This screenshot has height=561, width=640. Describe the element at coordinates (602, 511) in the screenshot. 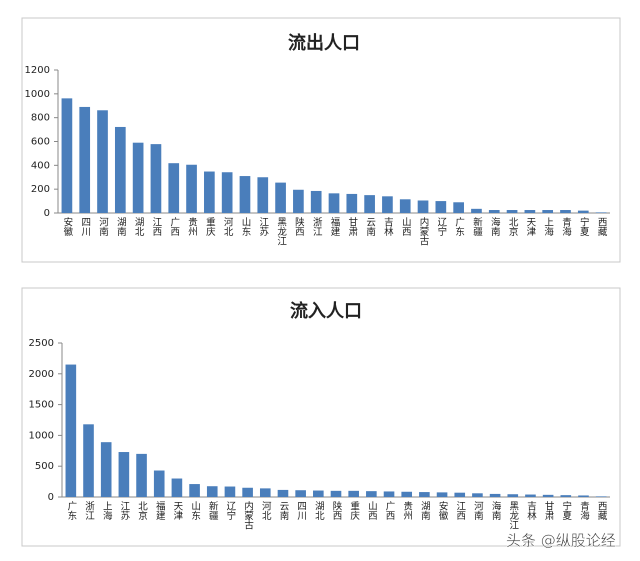

I see `x-tick-label: 西藏` at that location.